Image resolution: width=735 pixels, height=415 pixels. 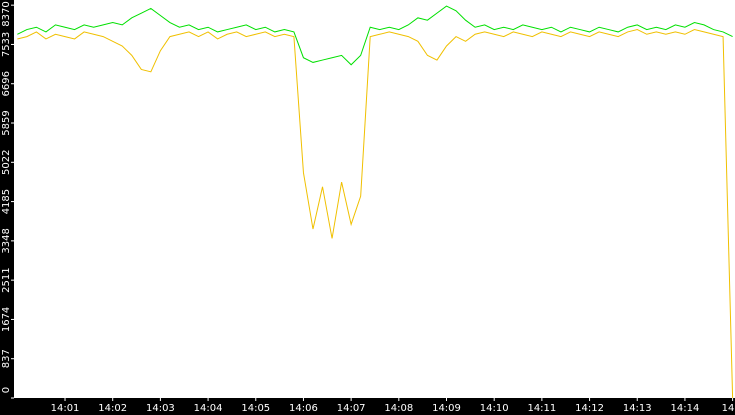 I want to click on x-tick-label: 14:04, so click(x=208, y=408).